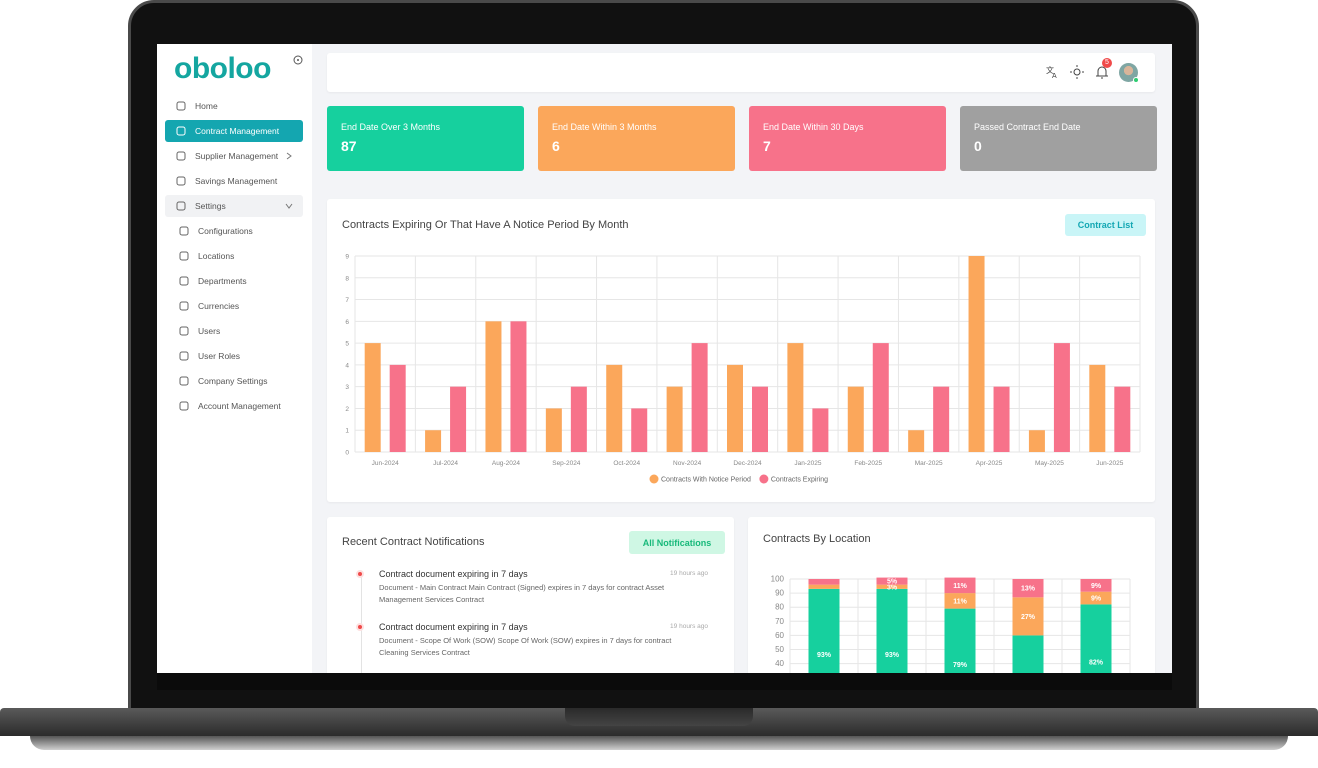  Describe the element at coordinates (234, 131) in the screenshot. I see `nav-item: Contract Management` at that location.